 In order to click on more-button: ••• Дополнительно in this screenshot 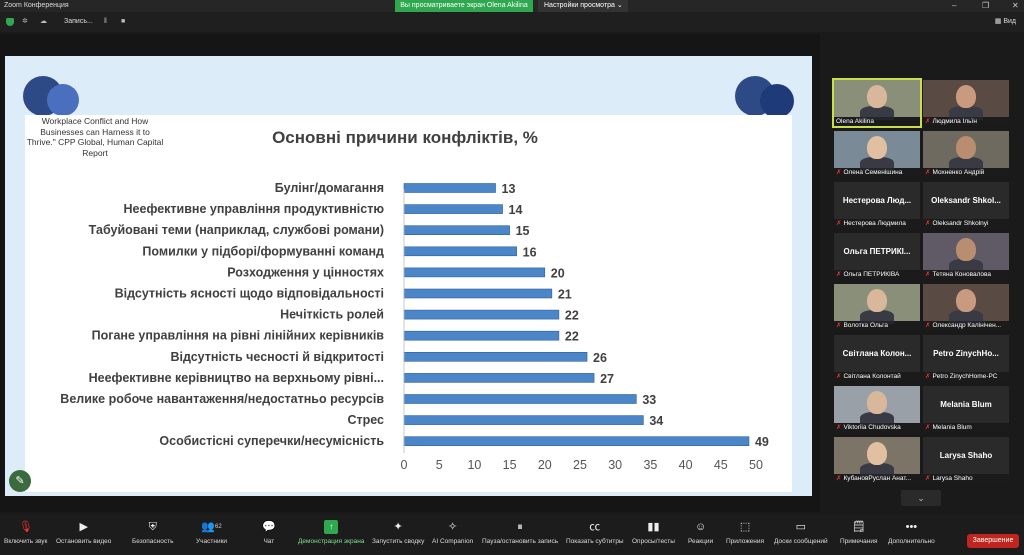, I will do `click(911, 531)`.